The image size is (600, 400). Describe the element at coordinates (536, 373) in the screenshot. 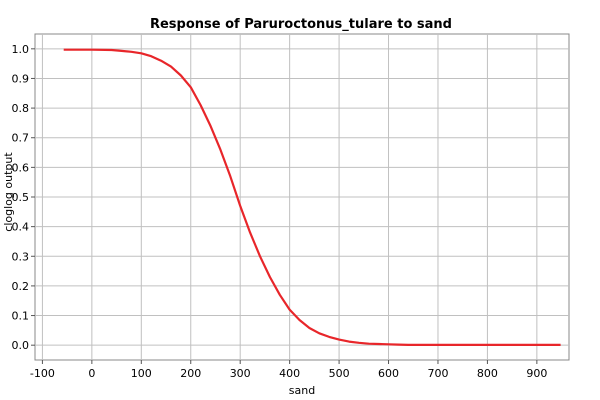

I see `x-tick-label: 900` at that location.